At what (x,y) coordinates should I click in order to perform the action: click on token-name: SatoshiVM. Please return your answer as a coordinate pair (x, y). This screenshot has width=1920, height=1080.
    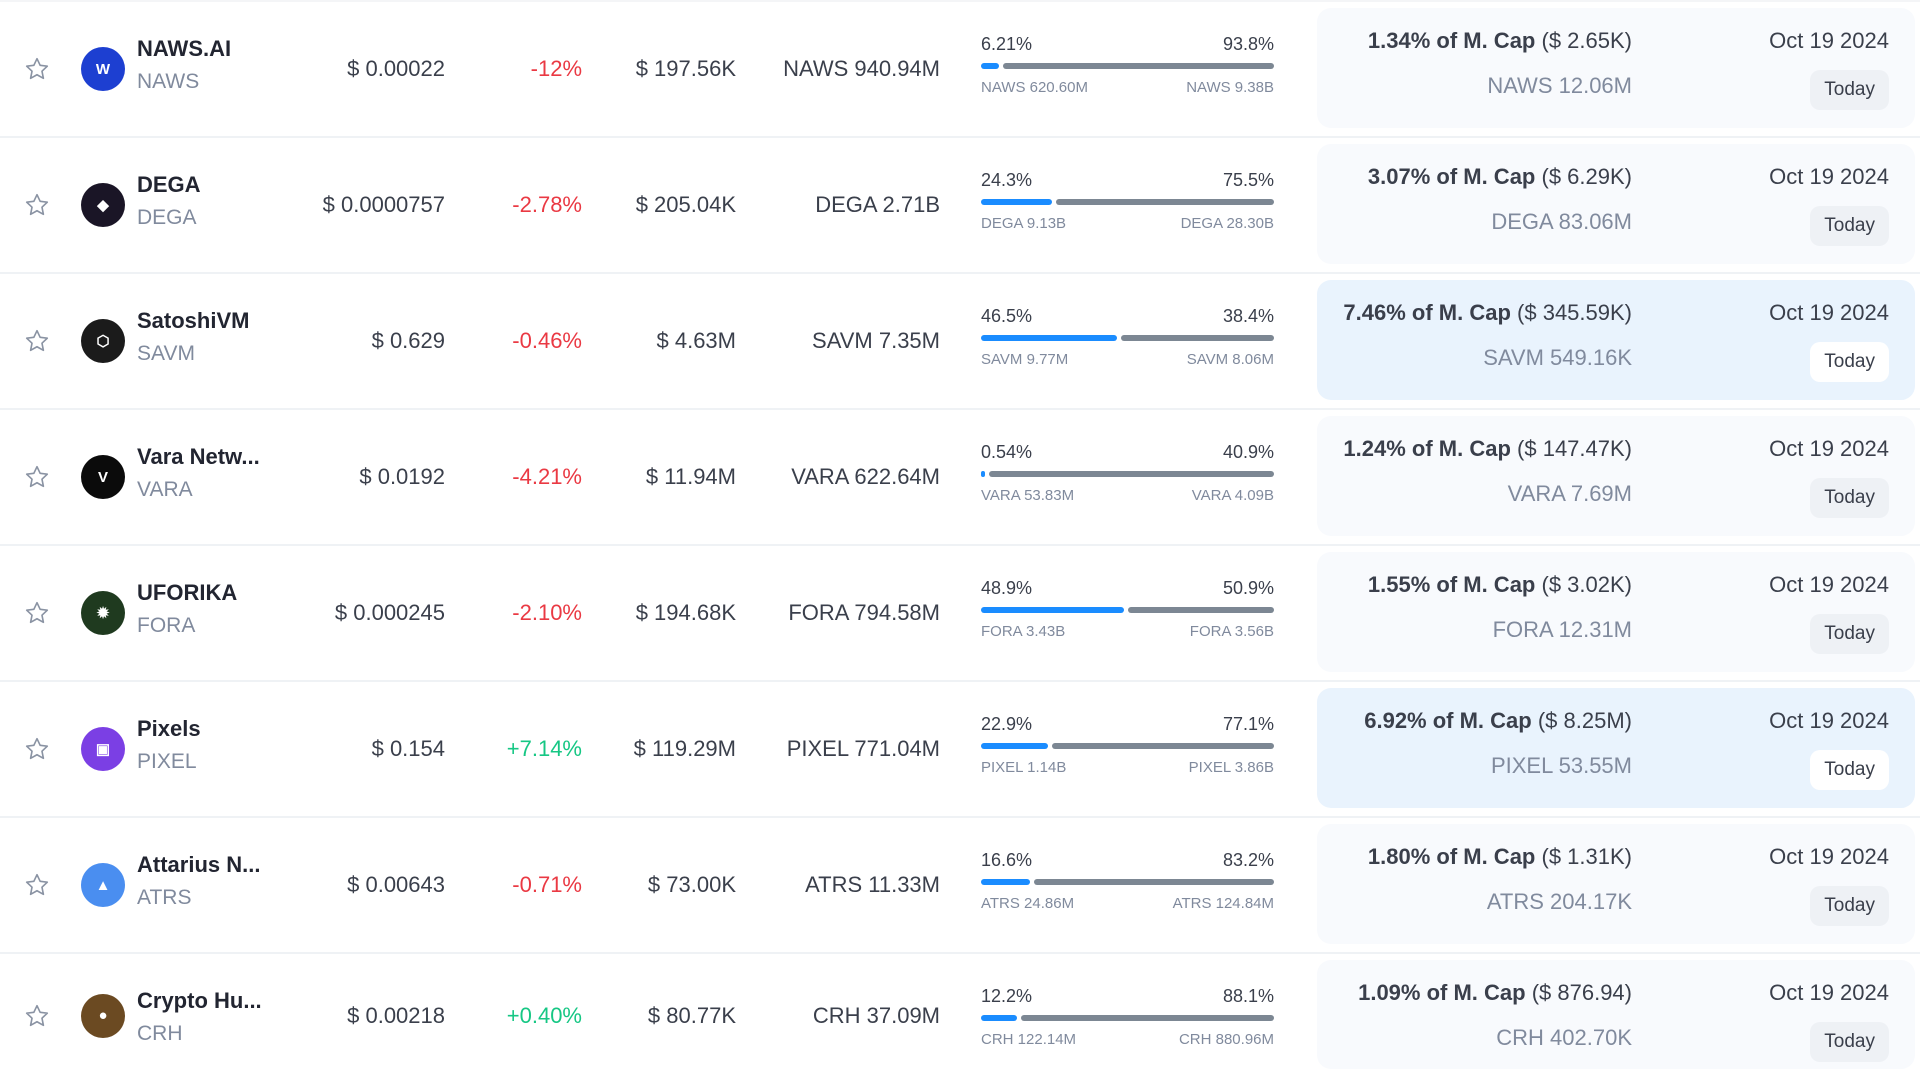
    Looking at the image, I should click on (193, 320).